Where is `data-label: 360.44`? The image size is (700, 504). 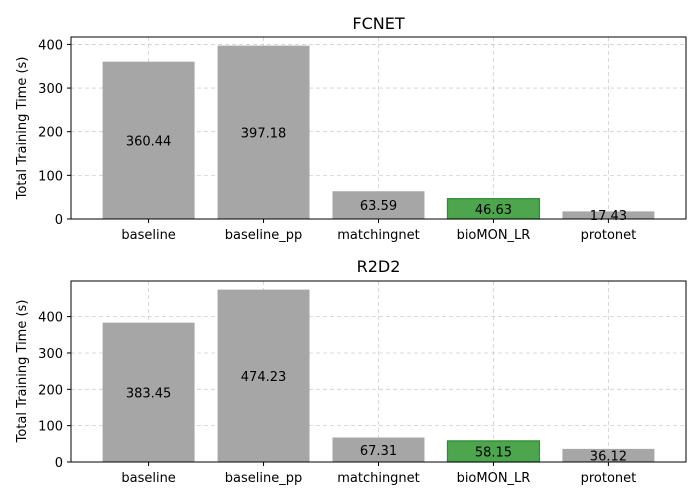 data-label: 360.44 is located at coordinates (149, 141).